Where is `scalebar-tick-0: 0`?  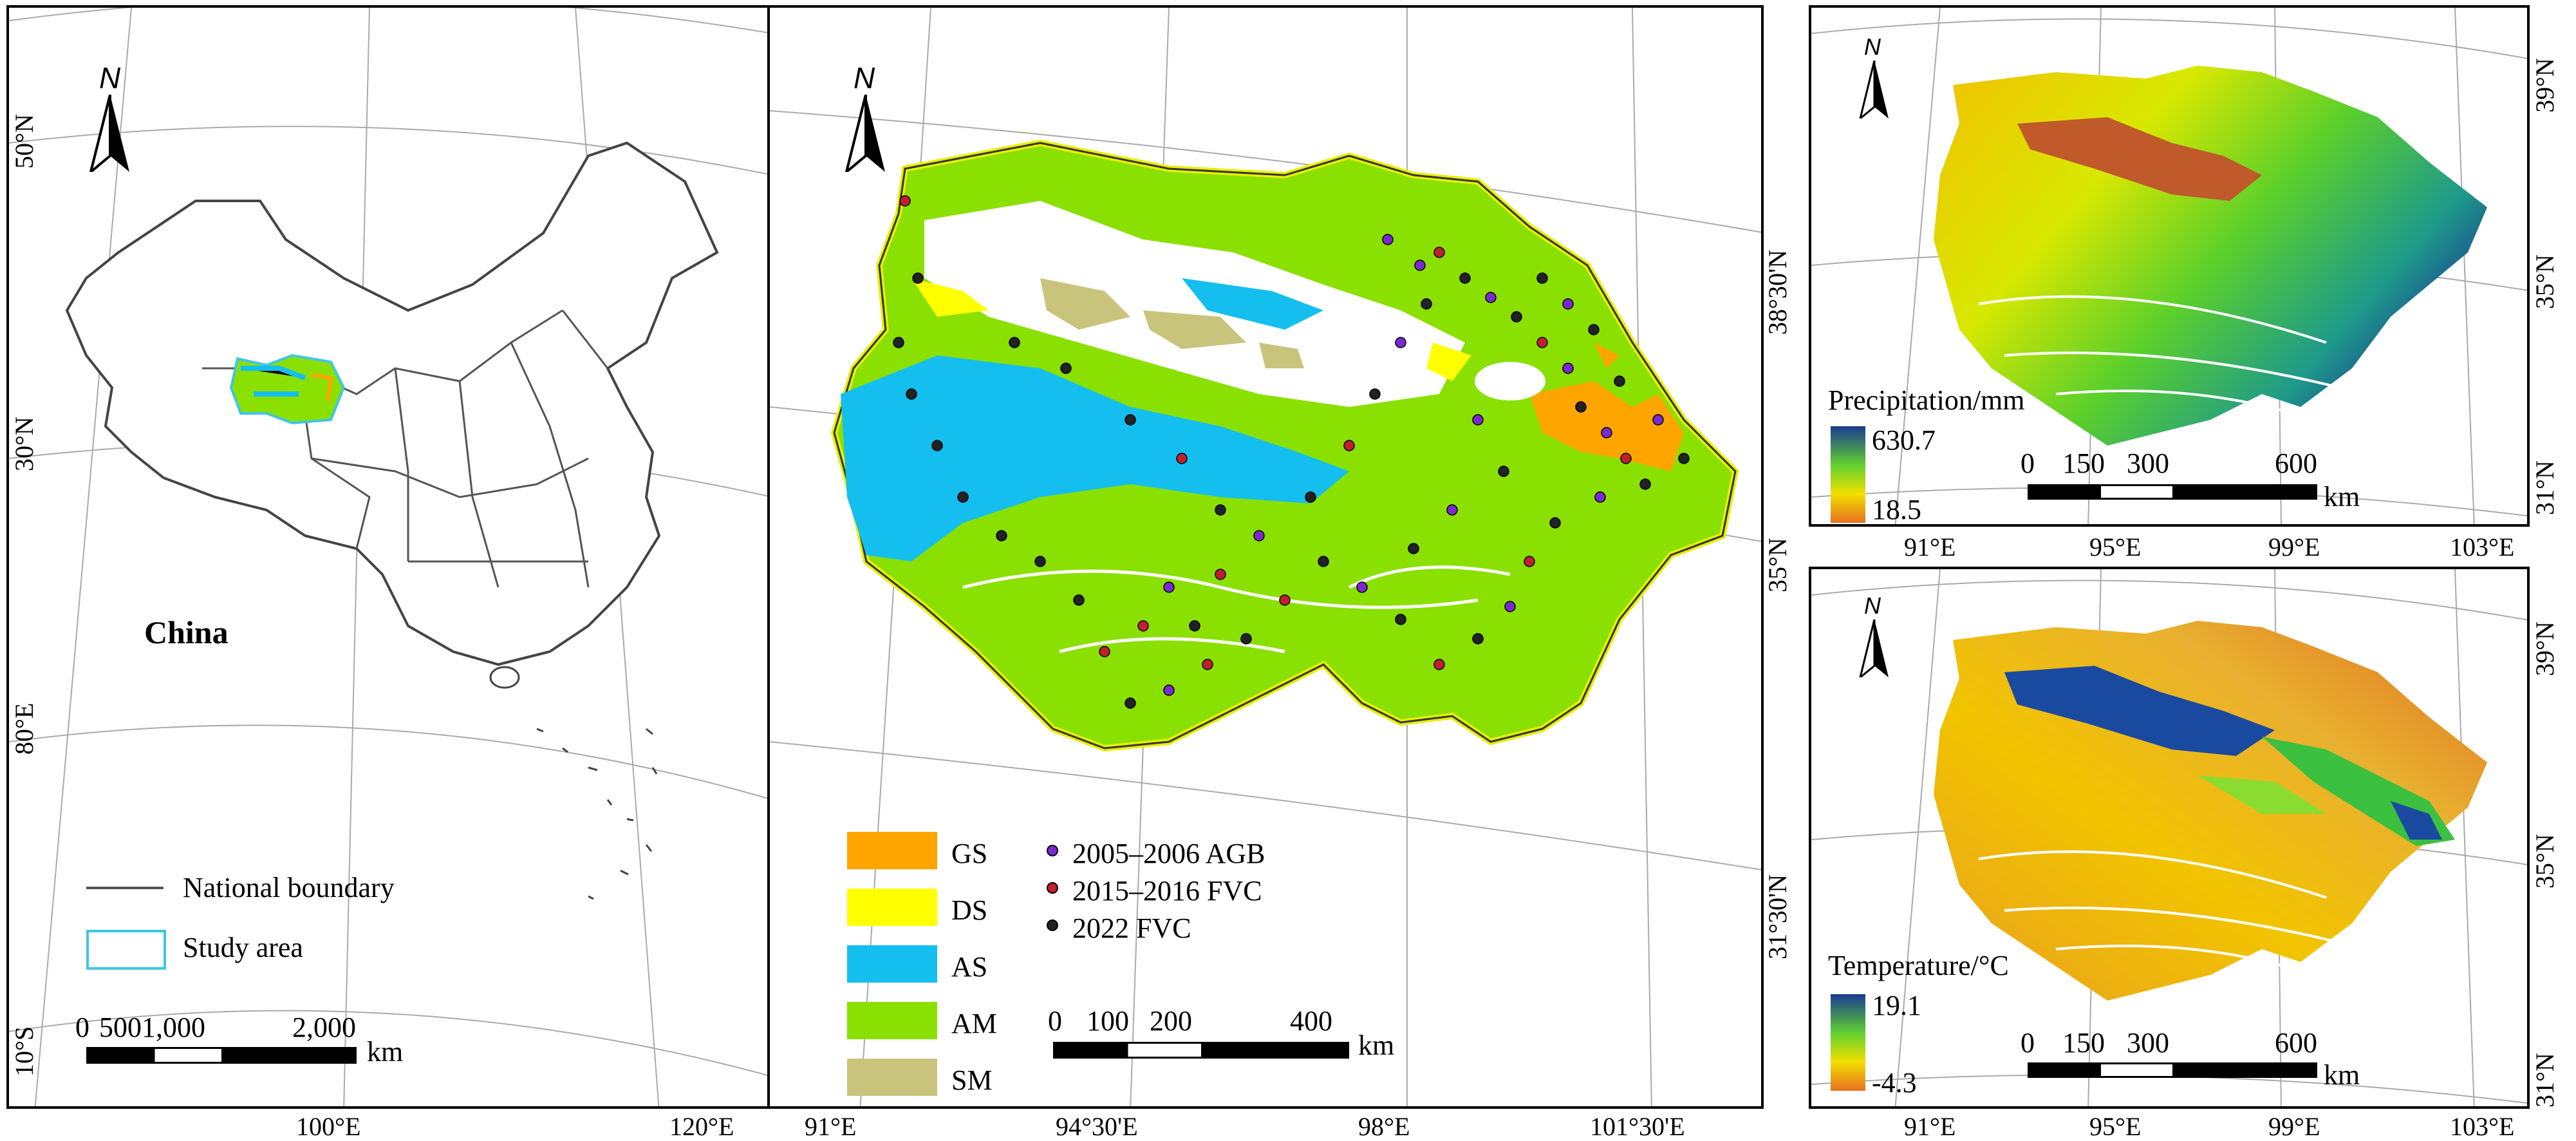
scalebar-tick-0: 0 is located at coordinates (82, 1028).